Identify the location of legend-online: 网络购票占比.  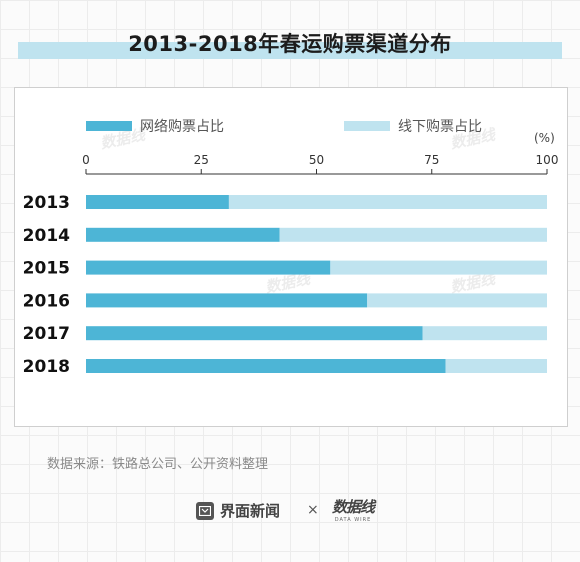
(155, 126).